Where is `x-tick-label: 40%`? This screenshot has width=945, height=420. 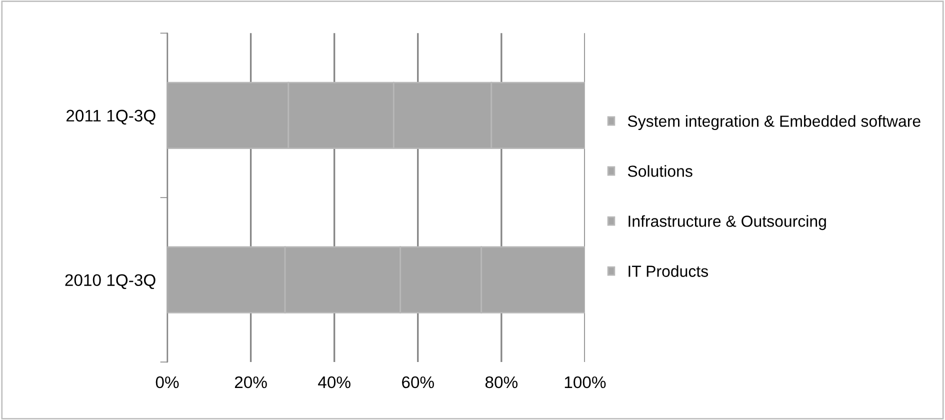
x-tick-label: 40% is located at coordinates (334, 382).